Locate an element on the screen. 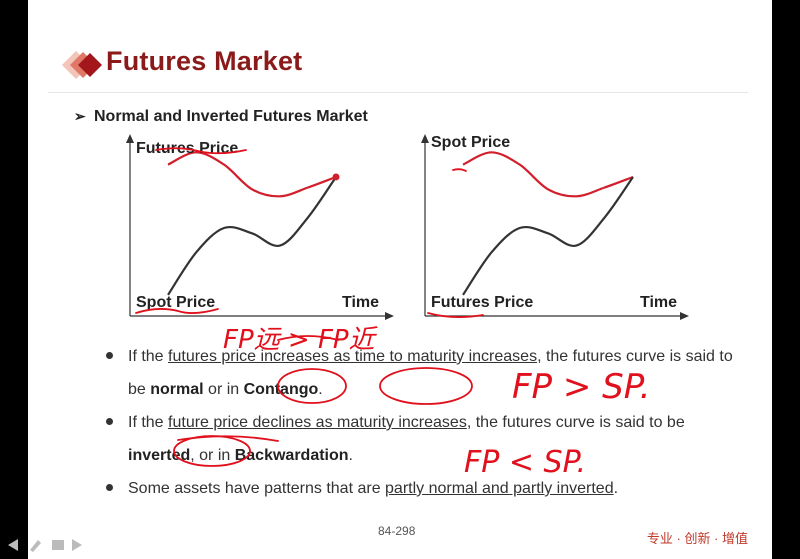 The image size is (800, 559). chart-inverted: Spot Price Futures Price Time is located at coordinates (555, 227).